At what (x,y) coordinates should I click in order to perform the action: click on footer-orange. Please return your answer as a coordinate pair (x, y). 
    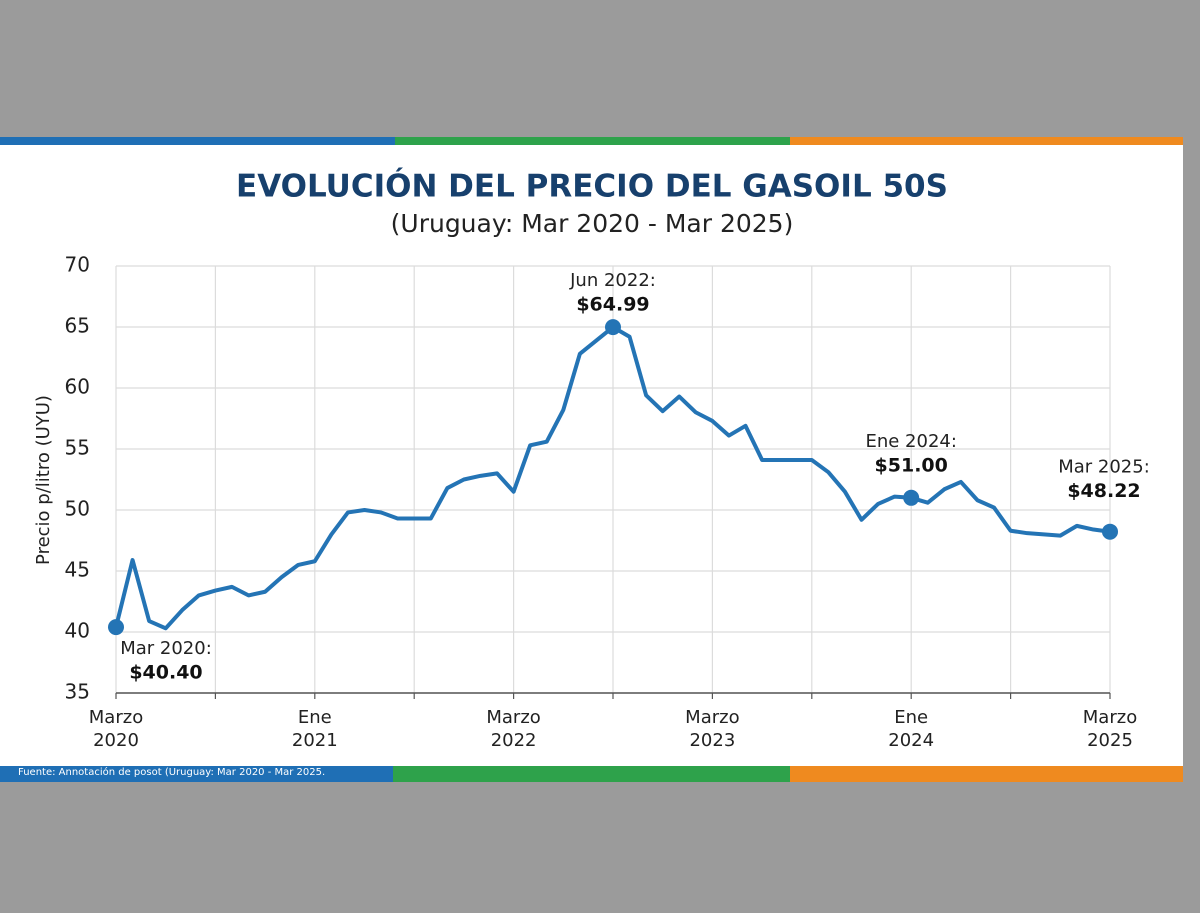
    Looking at the image, I should click on (986, 774).